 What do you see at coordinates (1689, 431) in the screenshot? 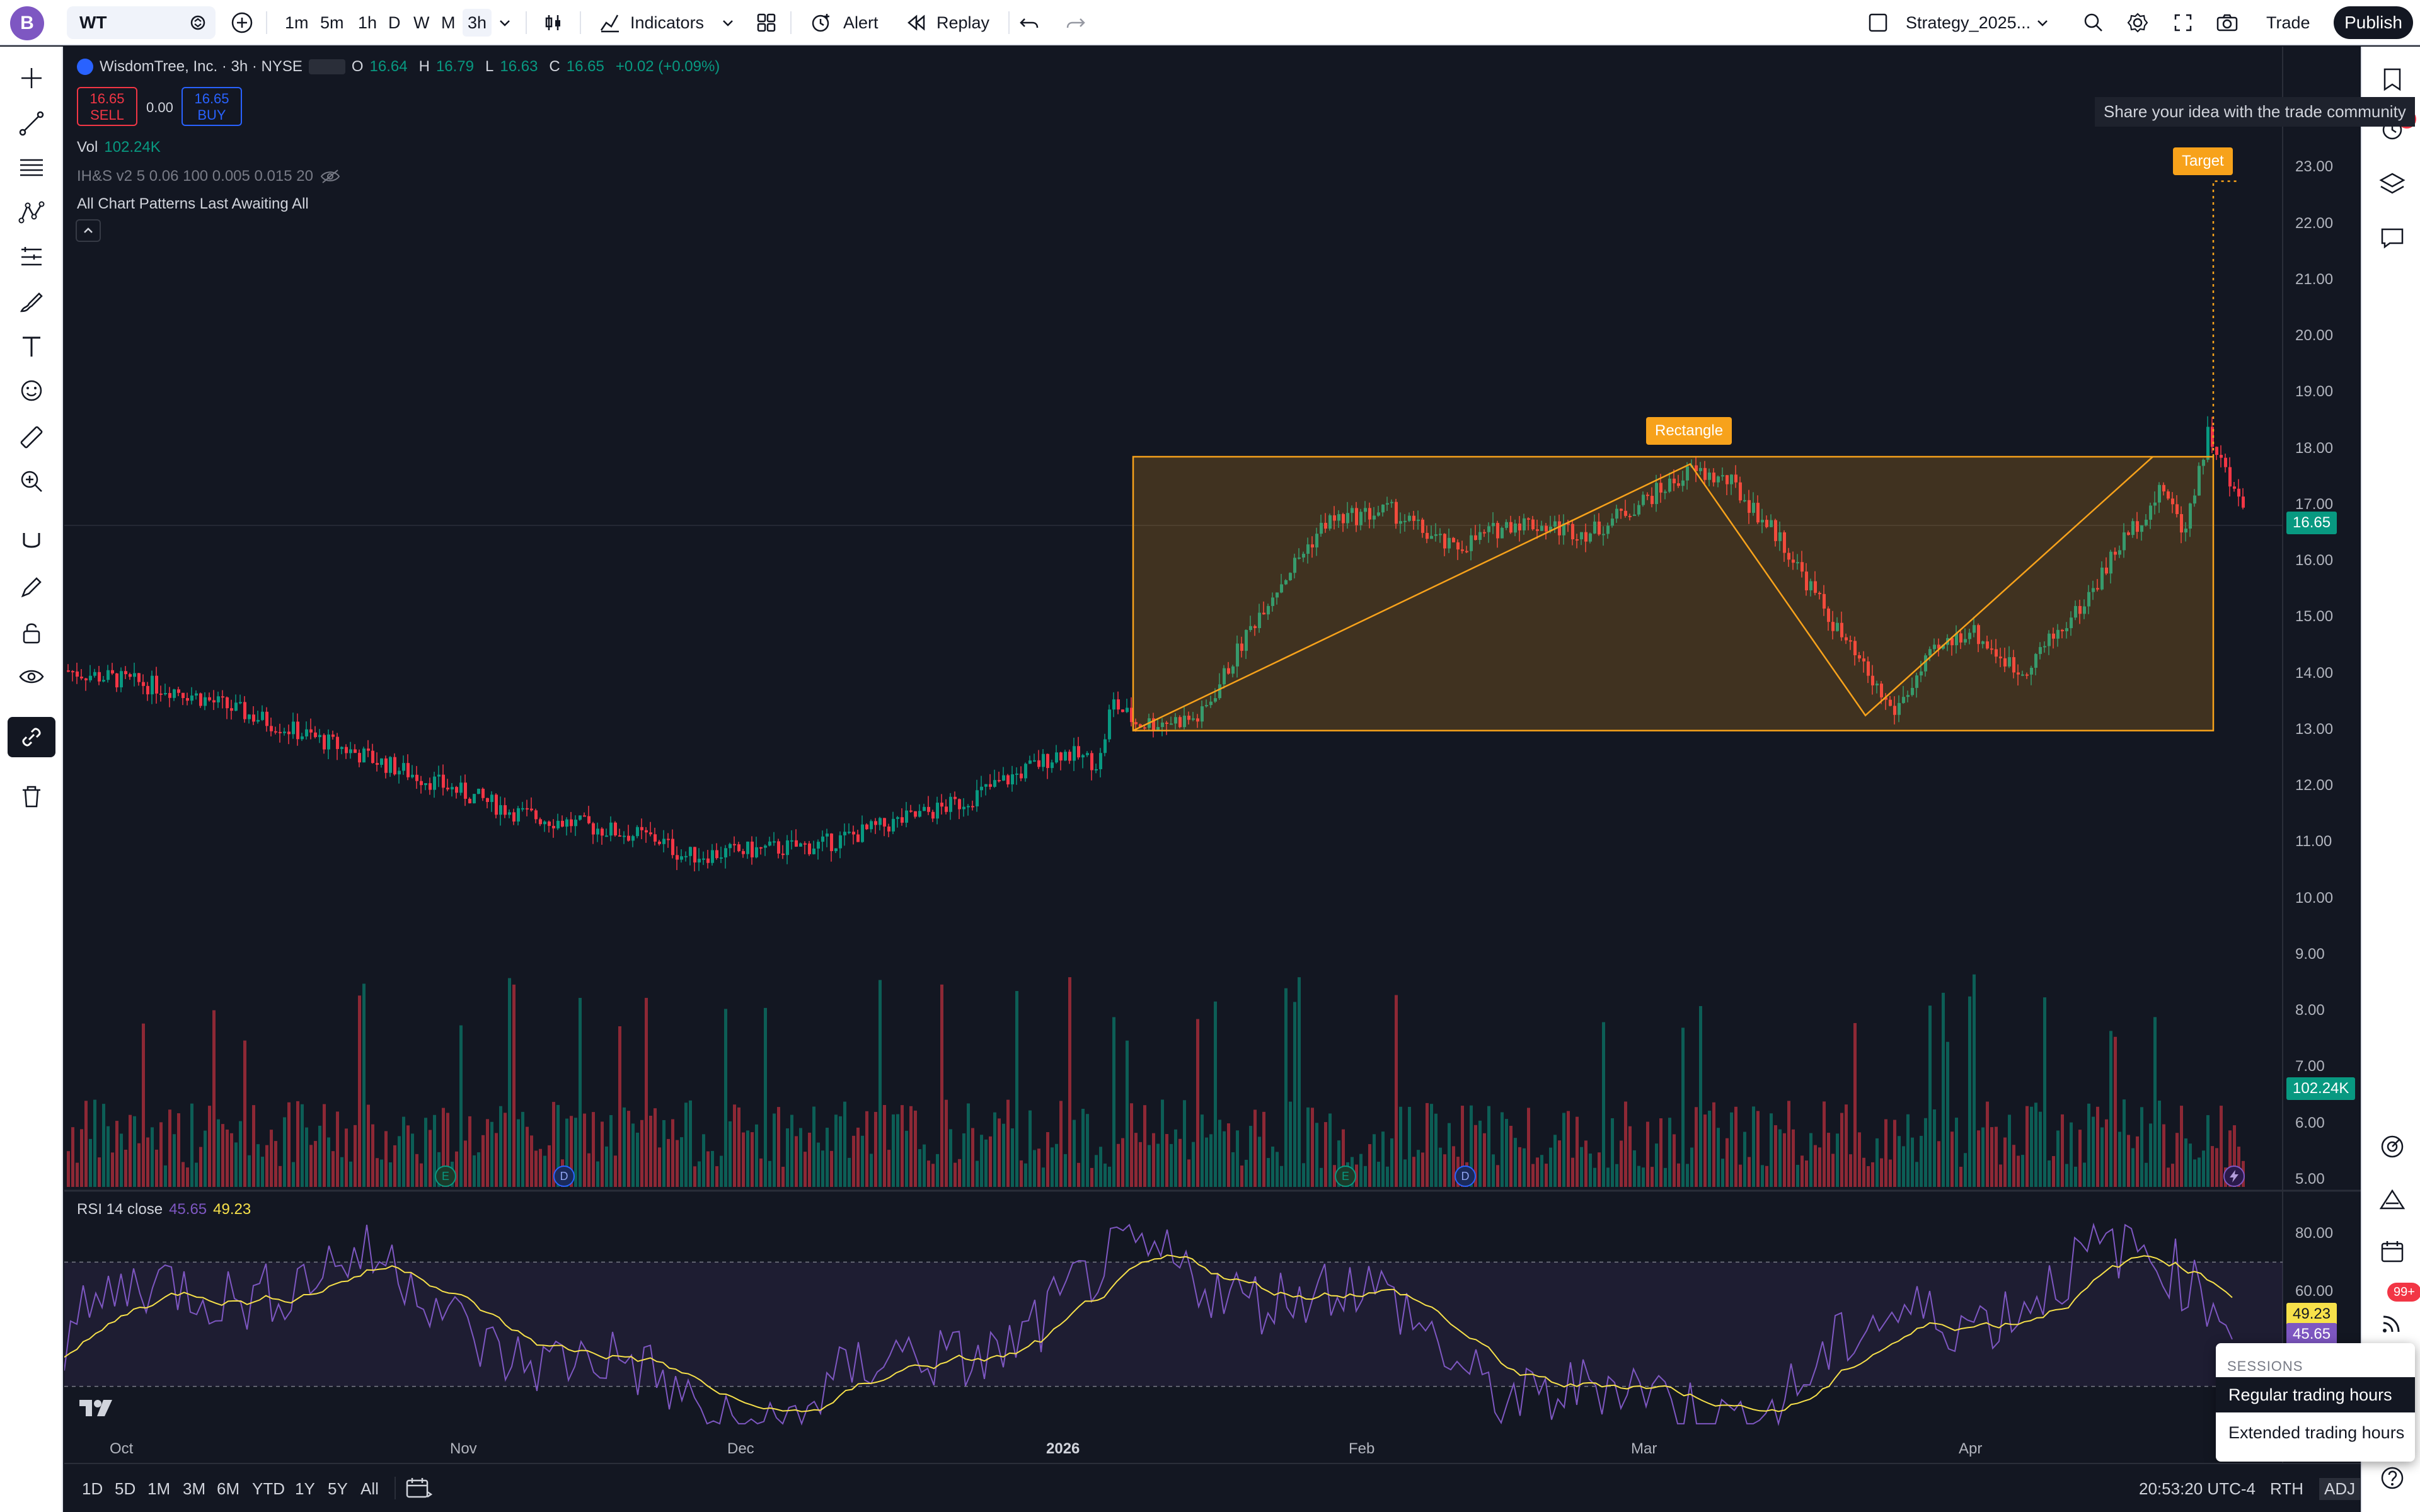
I see `rectangle-pattern-label: Rectangle` at bounding box center [1689, 431].